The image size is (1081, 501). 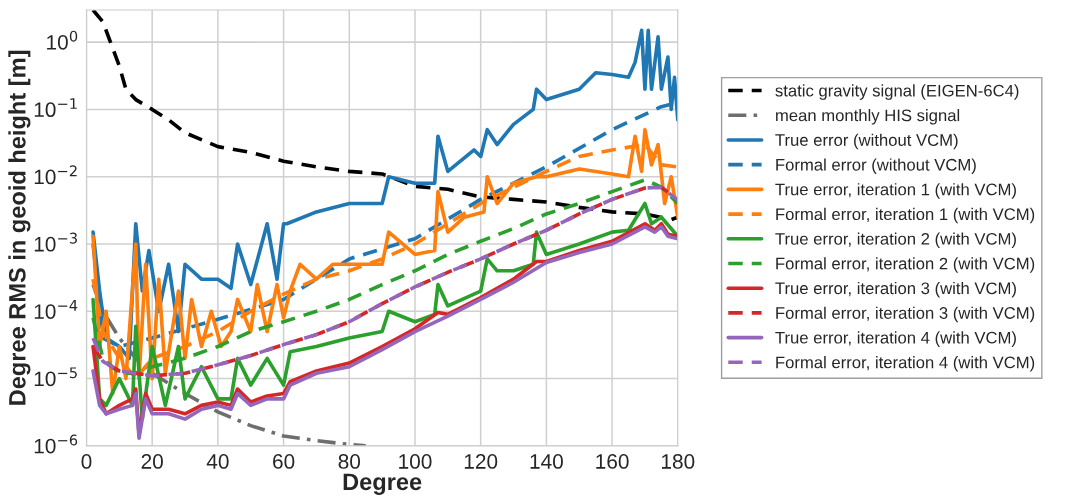 I want to click on x-axis-title: Degree, so click(x=382, y=484).